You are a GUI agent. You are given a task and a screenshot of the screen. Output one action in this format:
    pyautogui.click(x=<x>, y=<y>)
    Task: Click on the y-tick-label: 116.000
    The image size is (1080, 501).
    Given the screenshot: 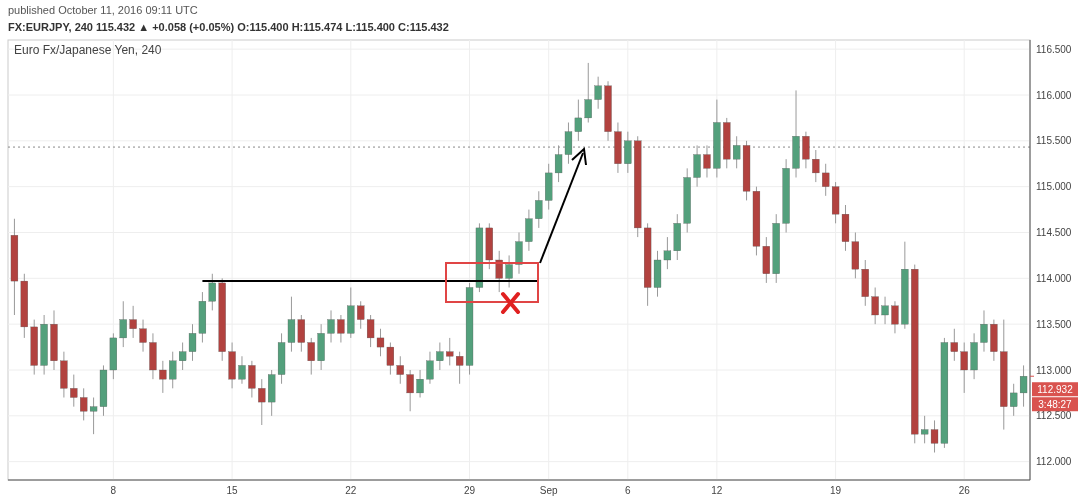 What is the action you would take?
    pyautogui.click(x=1054, y=95)
    